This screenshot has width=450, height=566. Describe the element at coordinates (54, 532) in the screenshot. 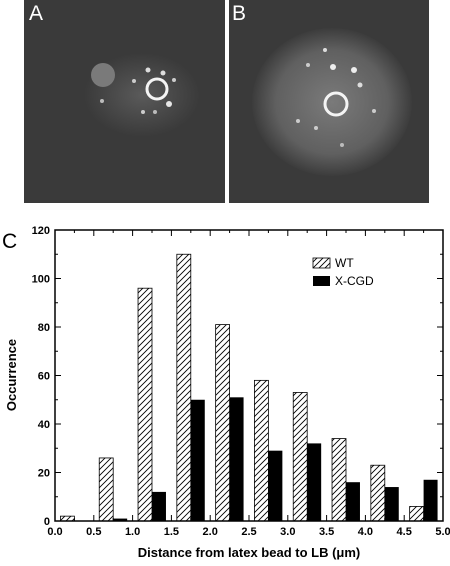

I see `x-tick-label: 0.0` at that location.